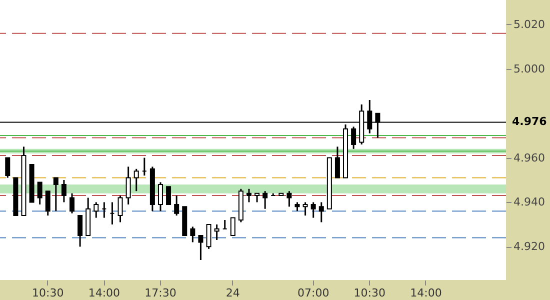  Describe the element at coordinates (529, 157) in the screenshot. I see `y-tick-label: 4.960` at that location.